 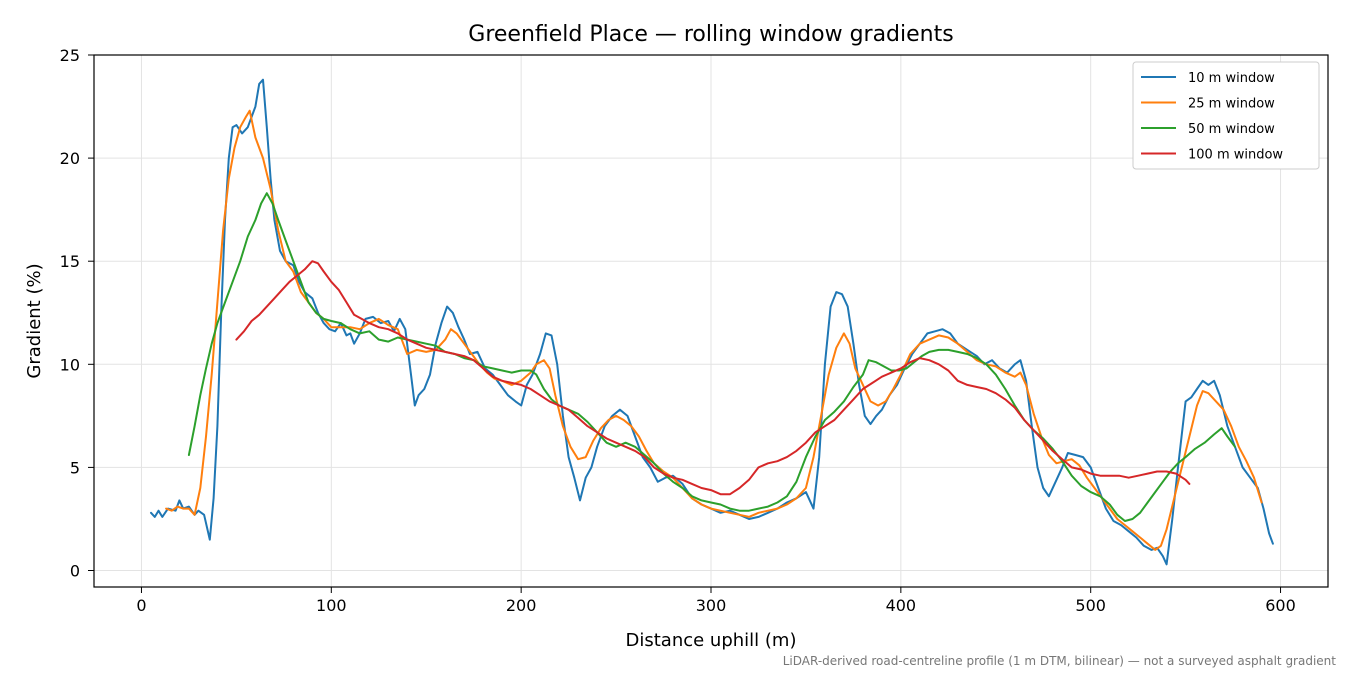 I want to click on legend-label-3: 50 m window, so click(x=1231, y=129).